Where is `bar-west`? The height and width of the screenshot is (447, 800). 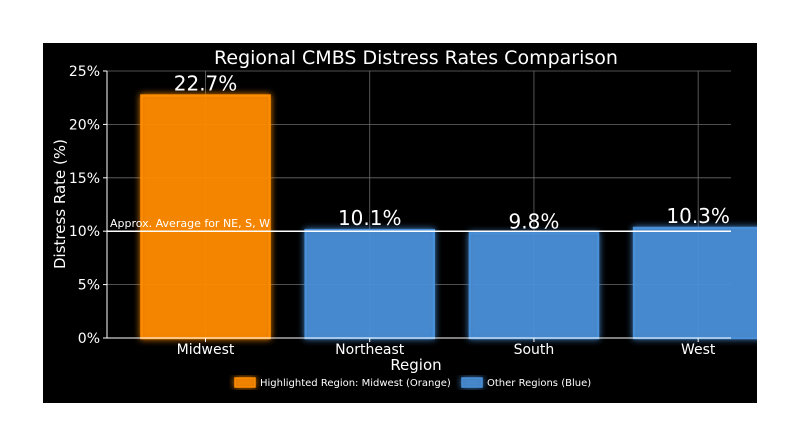 bar-west is located at coordinates (694, 283).